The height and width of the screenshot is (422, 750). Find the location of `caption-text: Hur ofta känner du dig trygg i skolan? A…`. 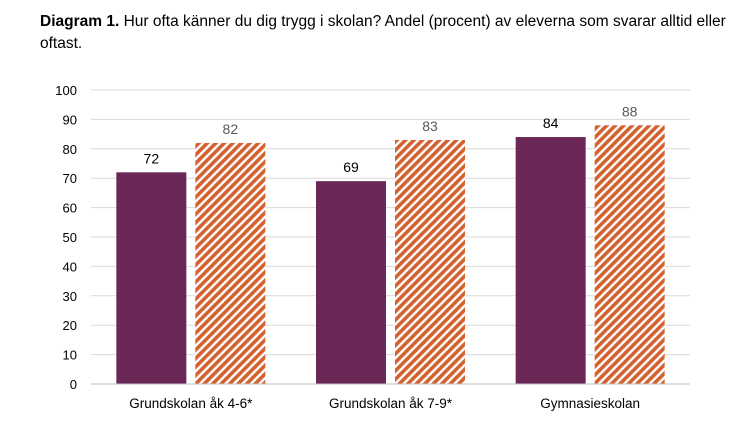

caption-text: Hur ofta känner du dig trygg i skolan? A… is located at coordinates (383, 32).